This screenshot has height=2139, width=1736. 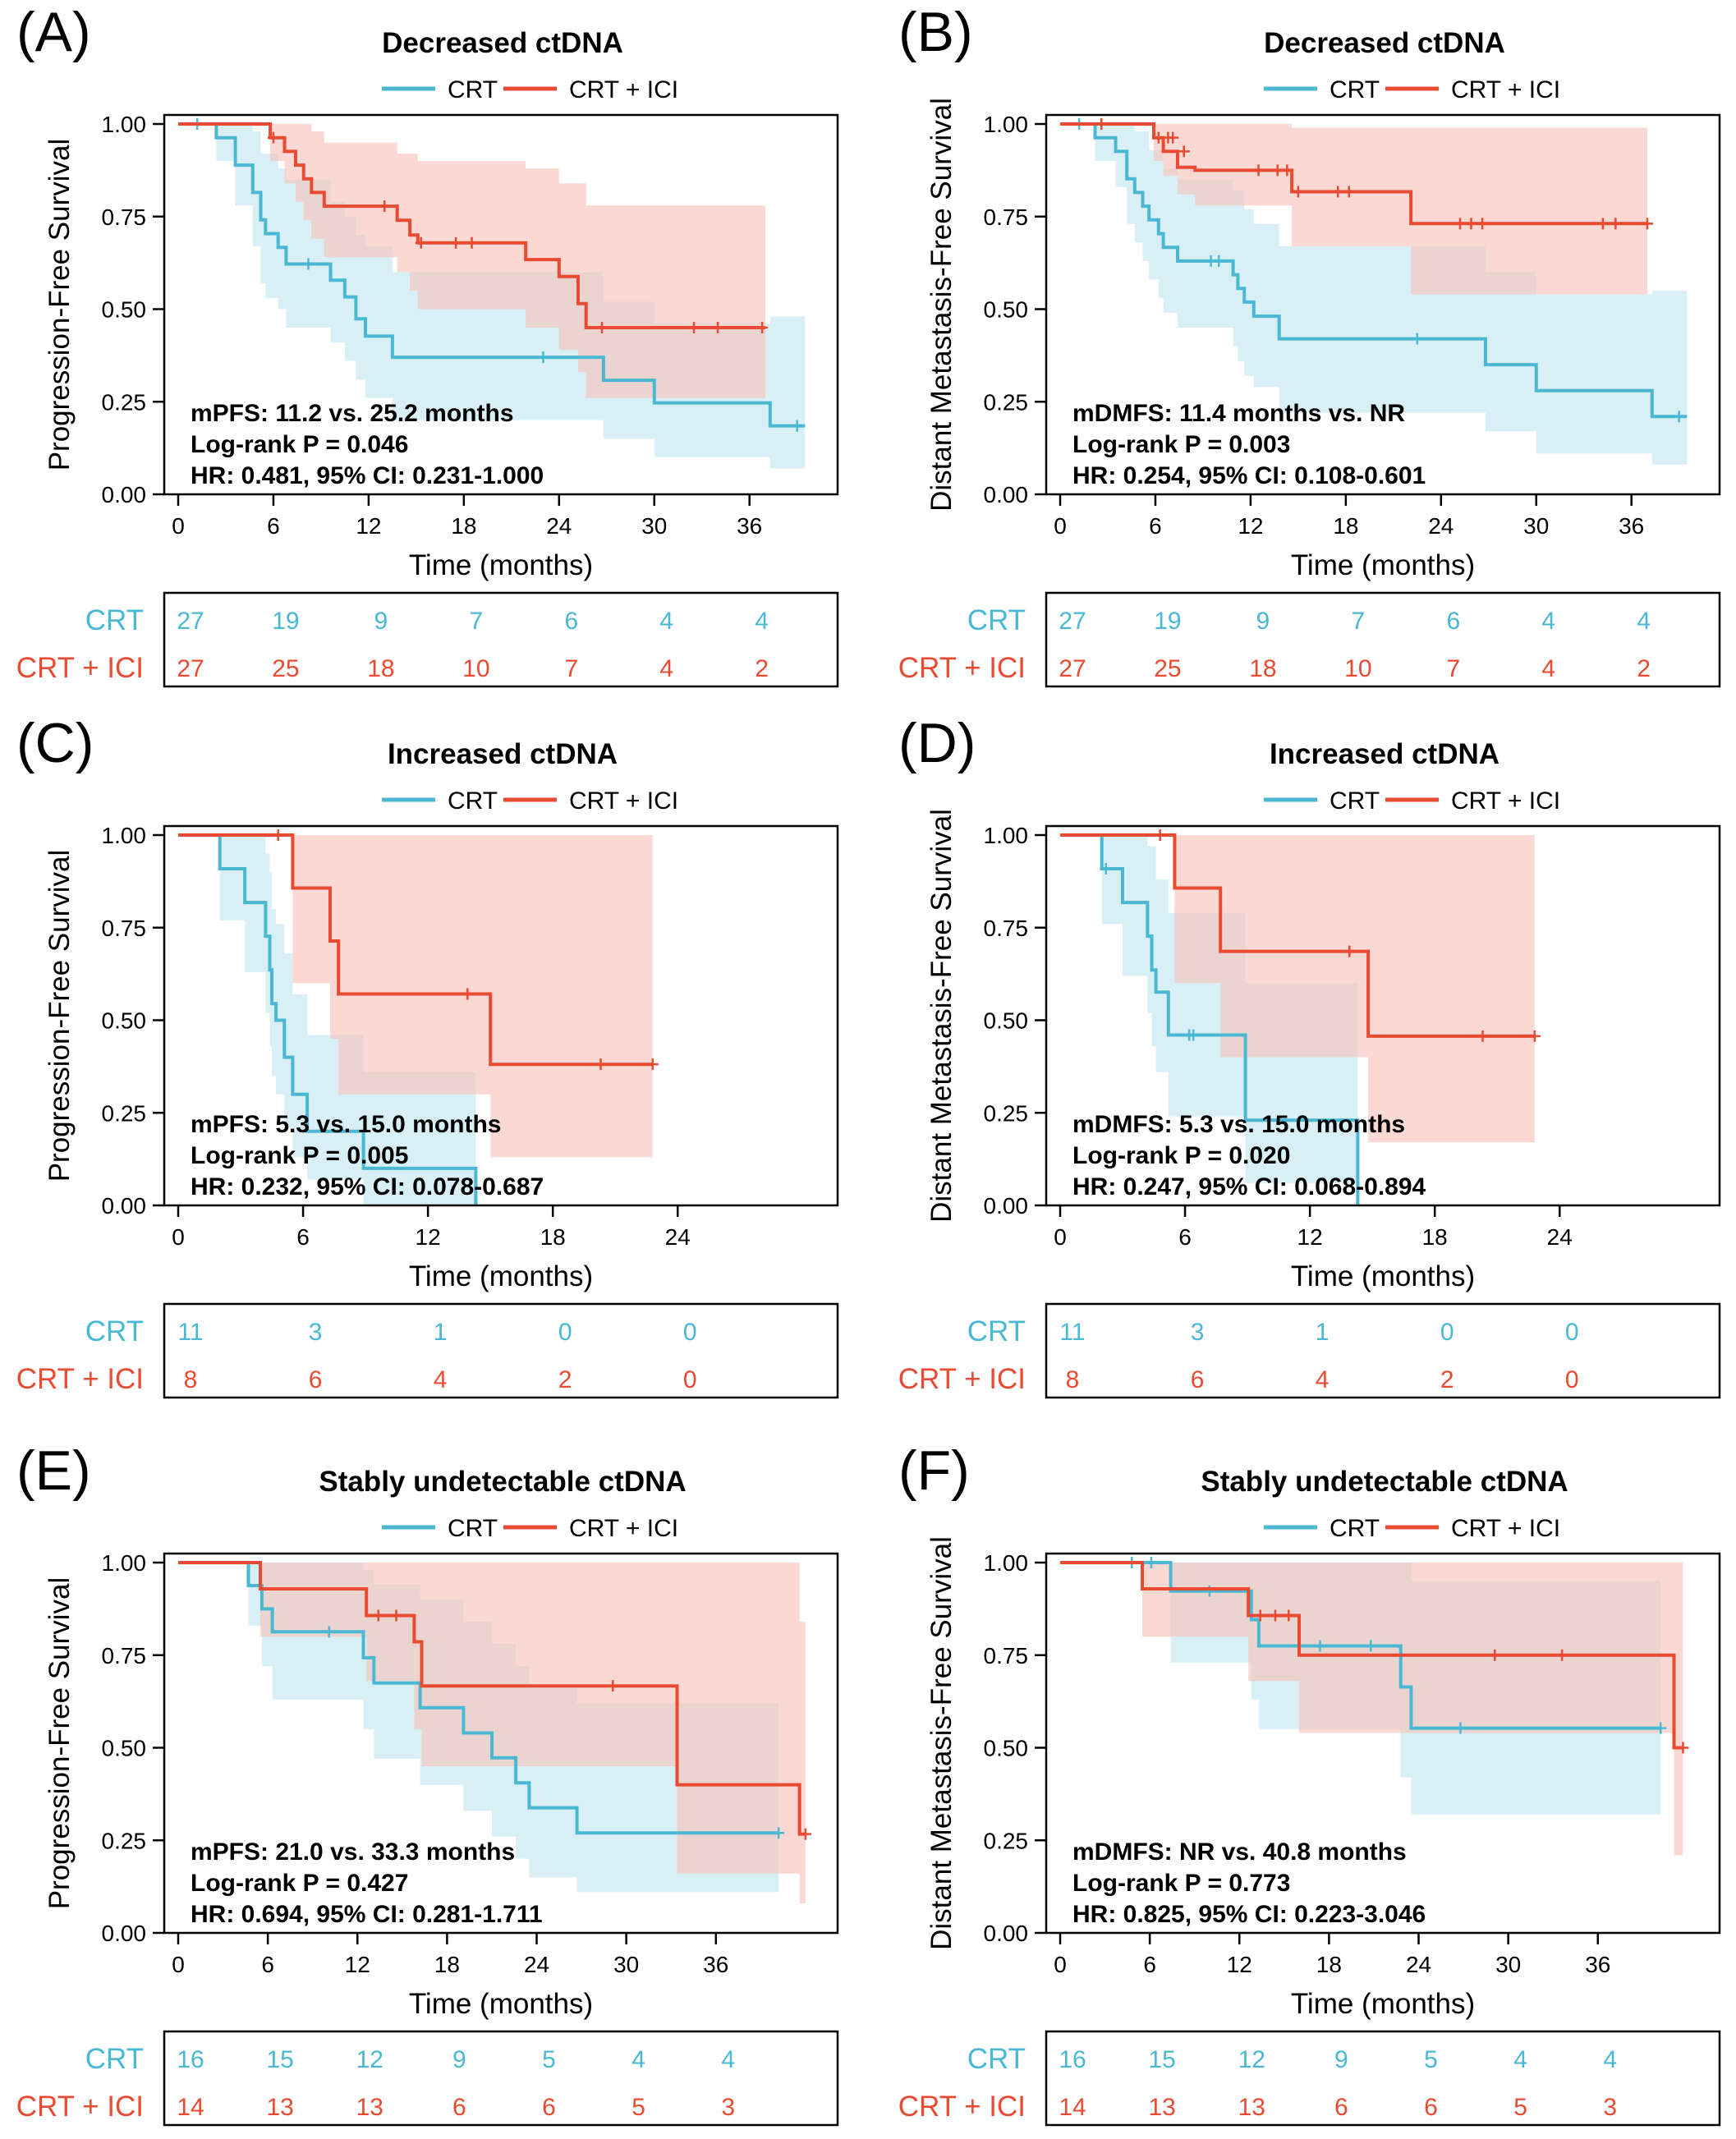 I want to click on stats-line: Log-rank P = 0.003, so click(x=1181, y=444).